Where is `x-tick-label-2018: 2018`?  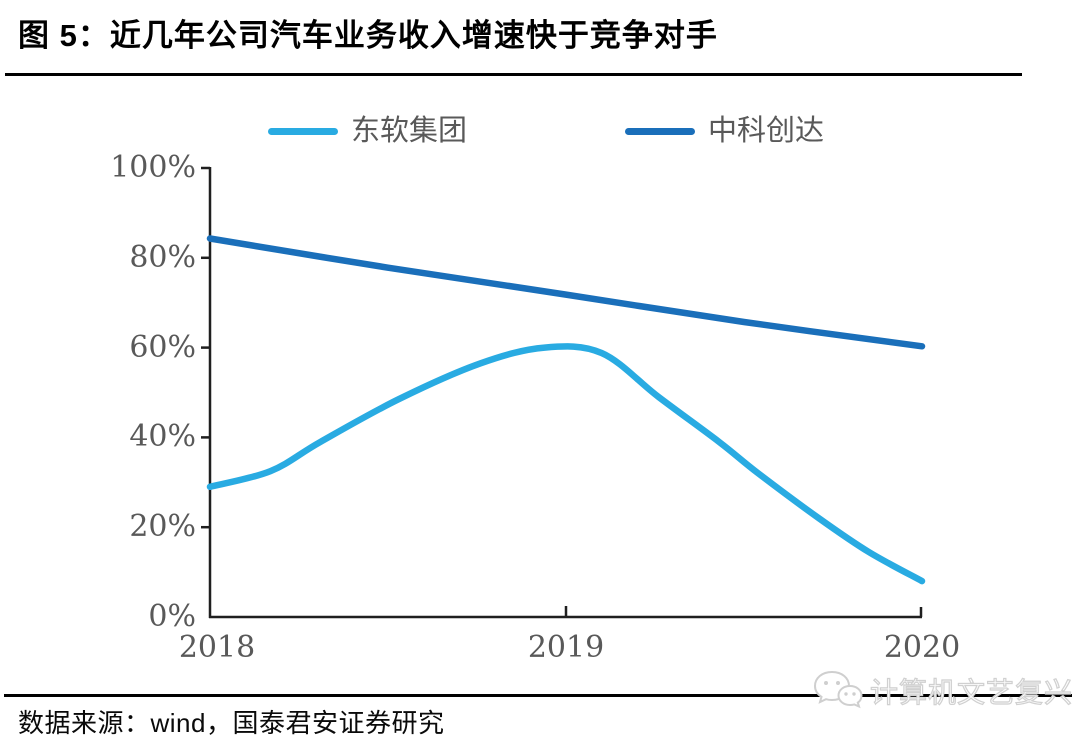
x-tick-label-2018: 2018 is located at coordinates (217, 647).